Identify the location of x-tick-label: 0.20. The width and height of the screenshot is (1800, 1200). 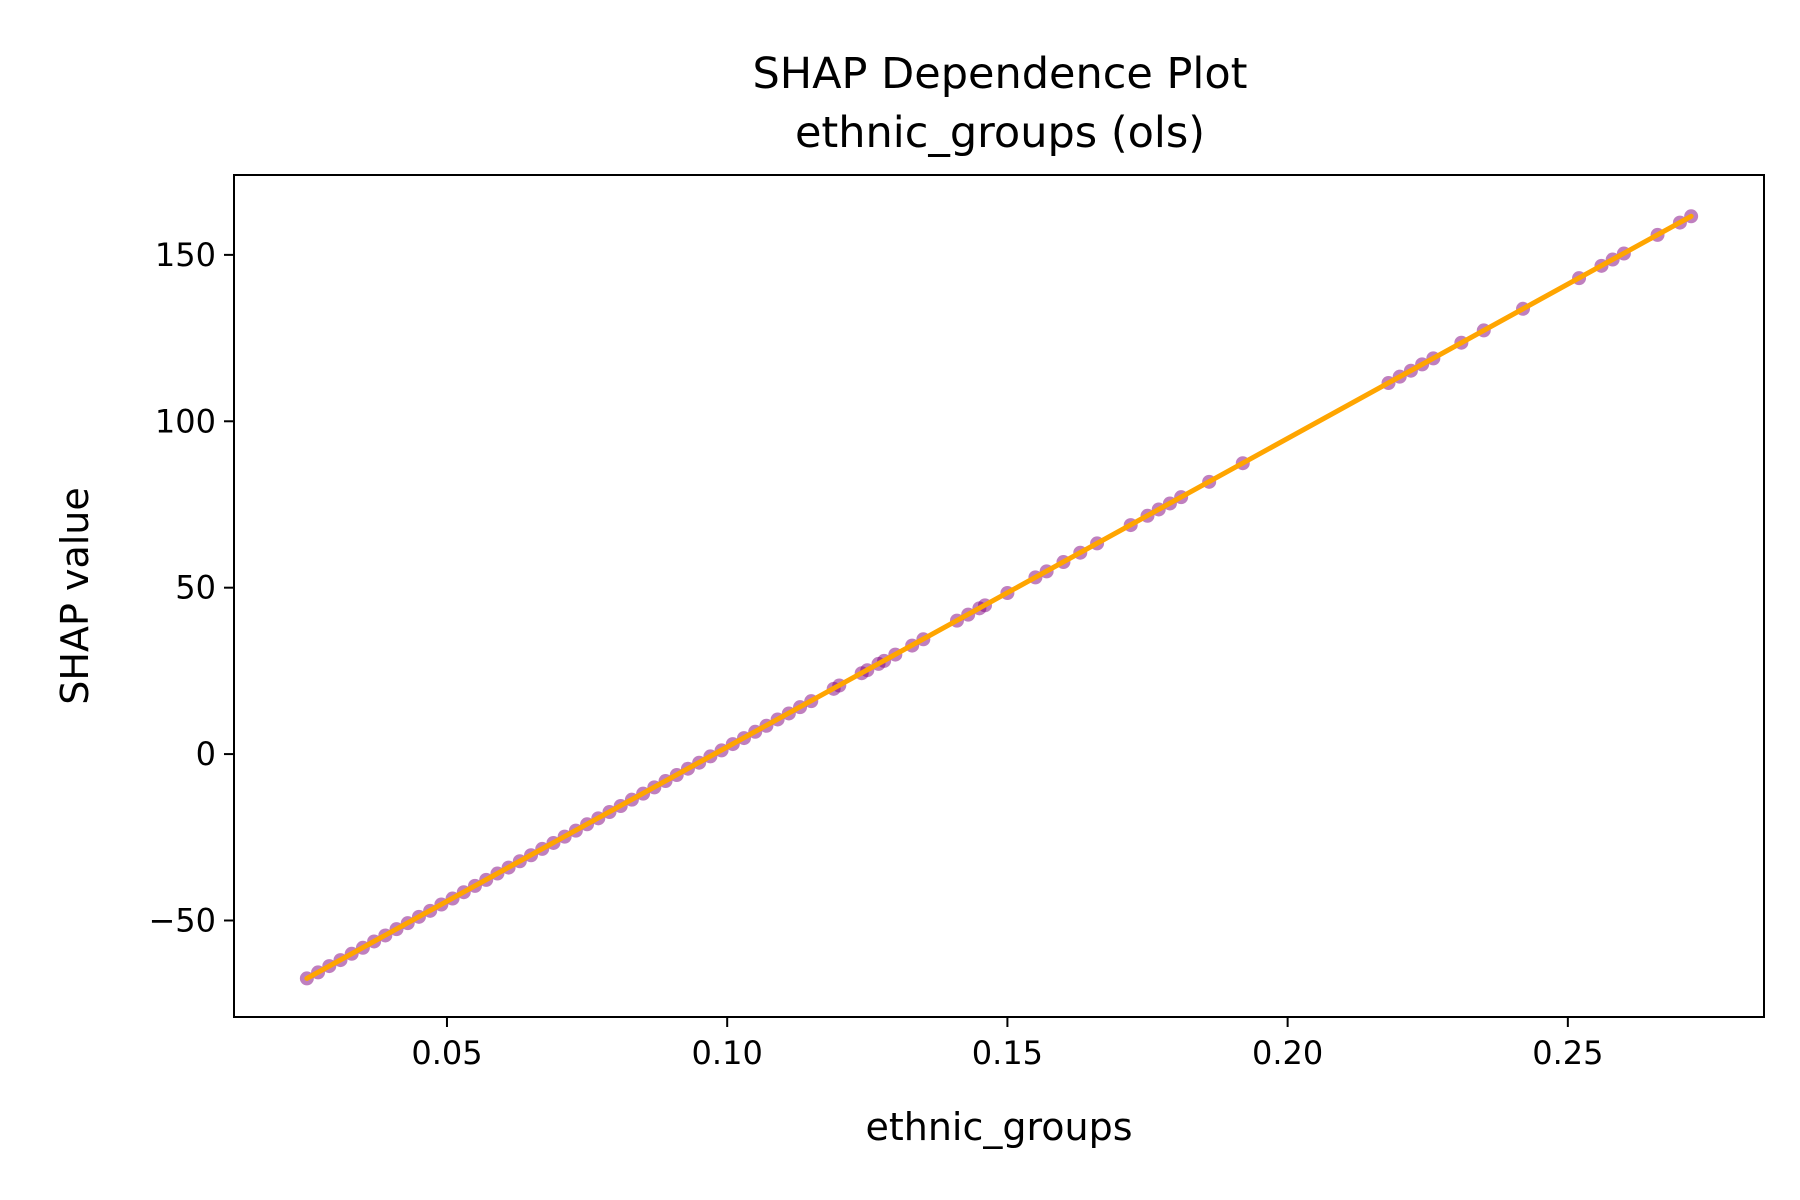
(1287, 1053).